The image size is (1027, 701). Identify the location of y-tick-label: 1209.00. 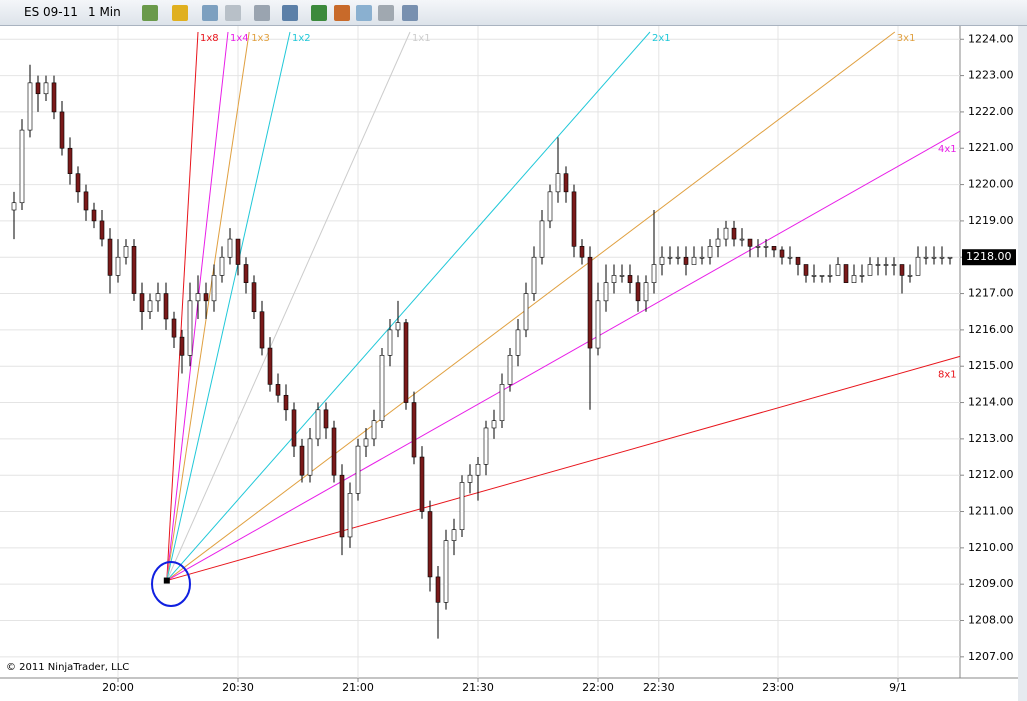
(991, 583).